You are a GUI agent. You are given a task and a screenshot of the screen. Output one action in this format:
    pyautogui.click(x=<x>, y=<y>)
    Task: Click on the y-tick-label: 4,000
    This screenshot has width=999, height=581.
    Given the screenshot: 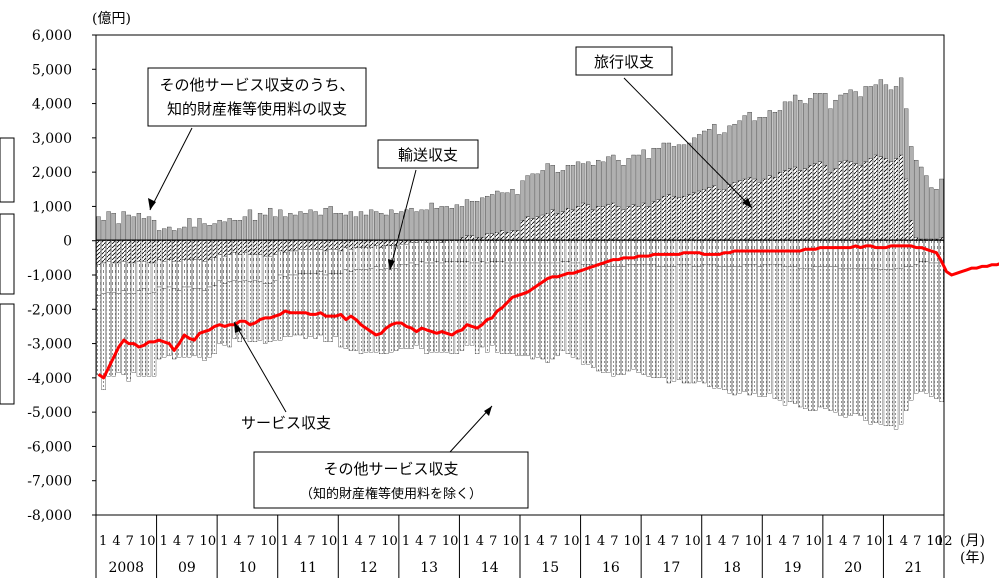 What is the action you would take?
    pyautogui.click(x=52, y=105)
    